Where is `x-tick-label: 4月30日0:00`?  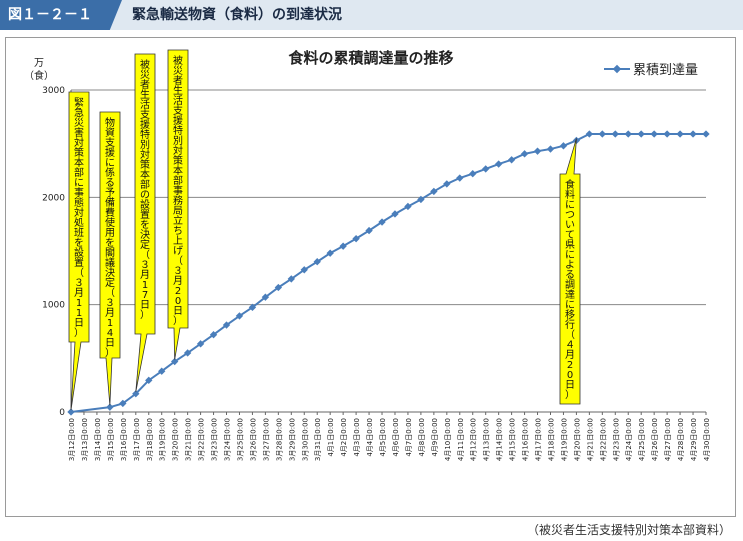 x-tick-label: 4月30日0:00 is located at coordinates (707, 439).